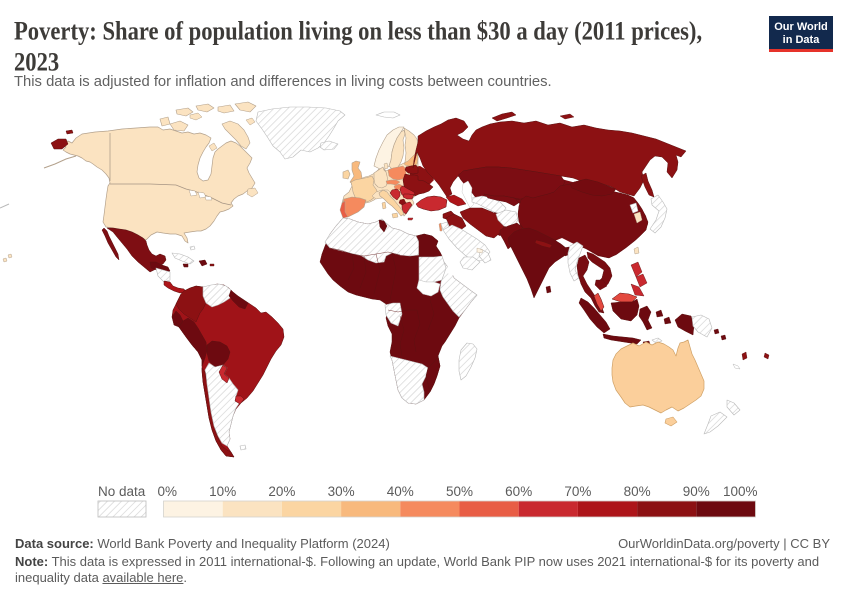 This screenshot has height=600, width=850. Describe the element at coordinates (577, 491) in the screenshot. I see `svg-text: 70%` at that location.